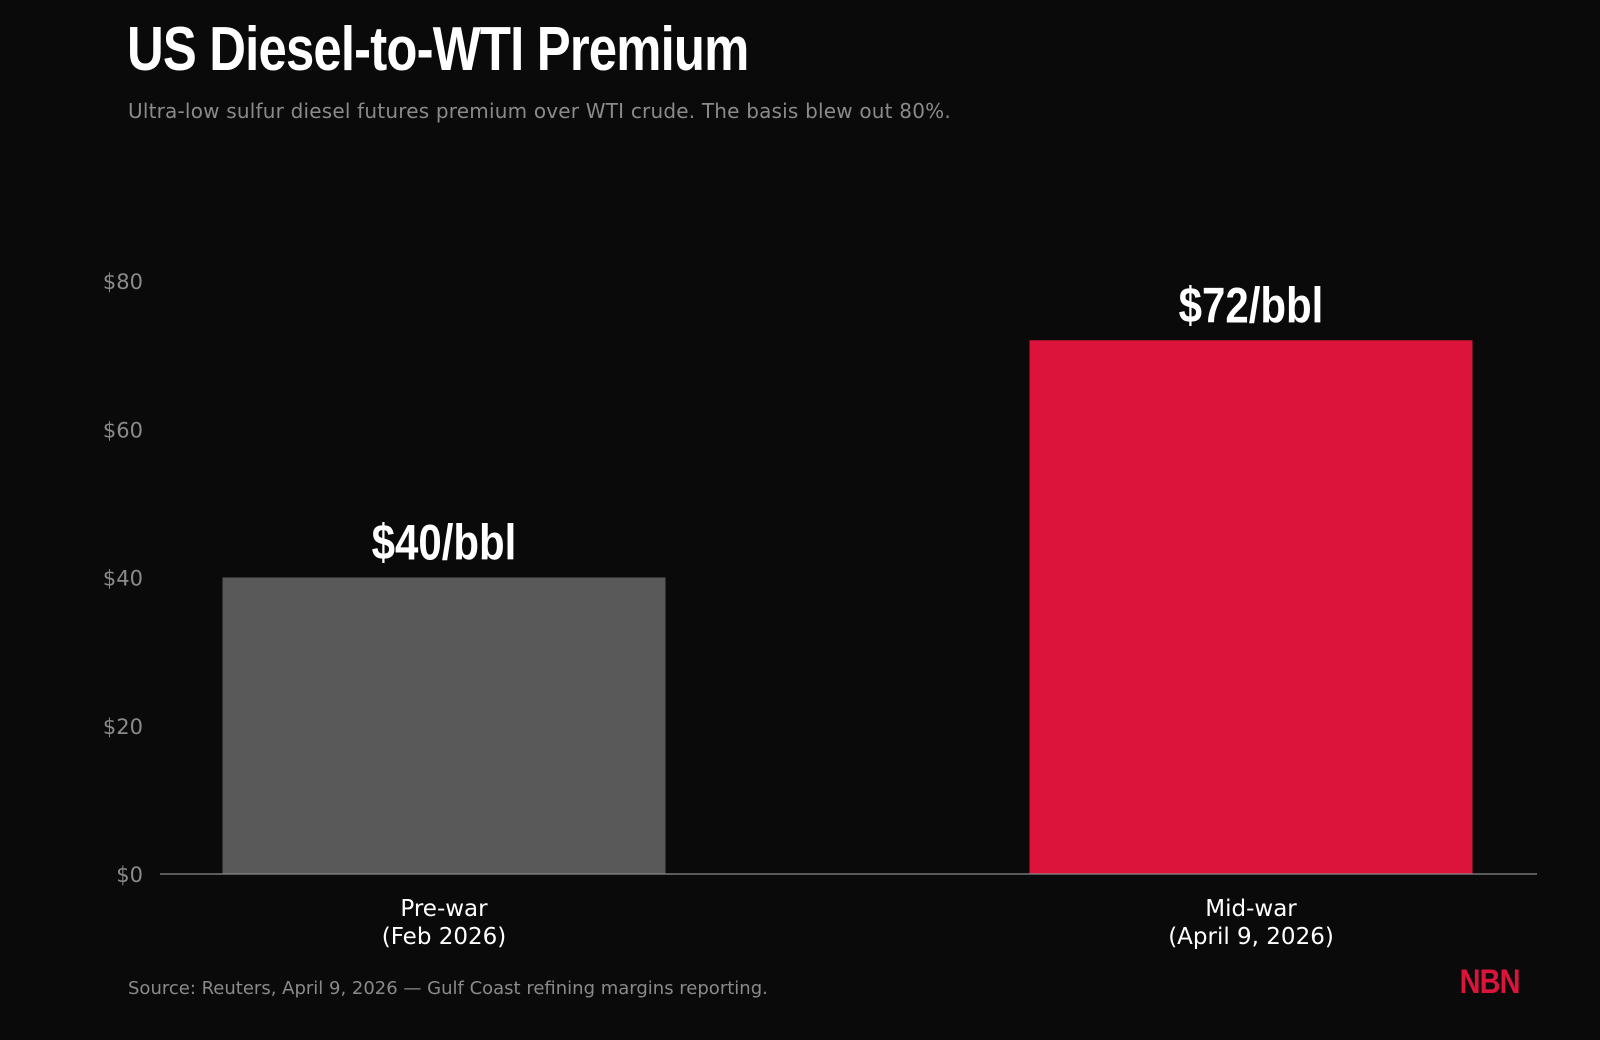 Image resolution: width=1600 pixels, height=1040 pixels. I want to click on y-tick-label: $20, so click(123, 727).